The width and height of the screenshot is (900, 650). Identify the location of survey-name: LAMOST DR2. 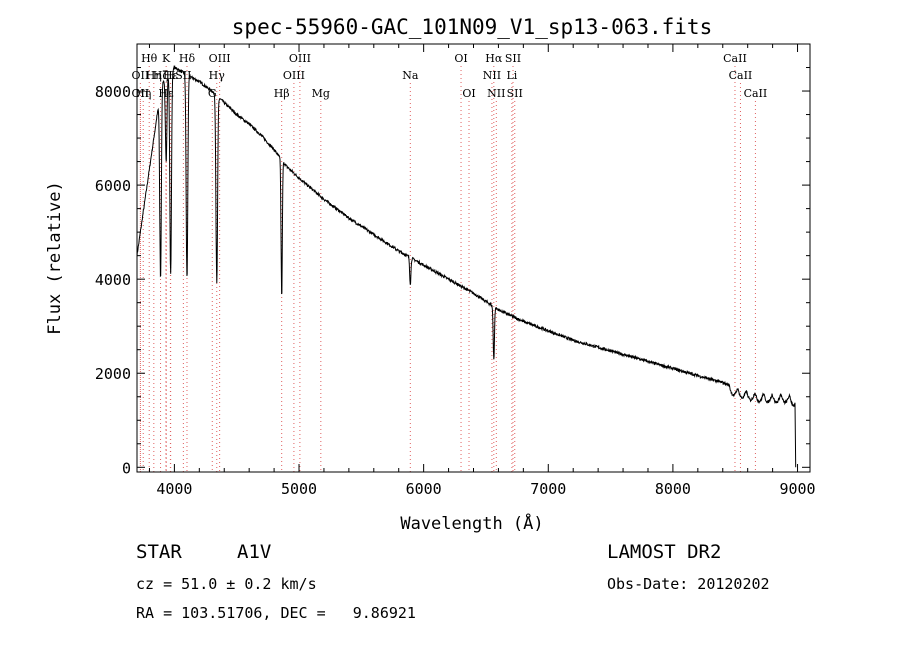
(664, 552).